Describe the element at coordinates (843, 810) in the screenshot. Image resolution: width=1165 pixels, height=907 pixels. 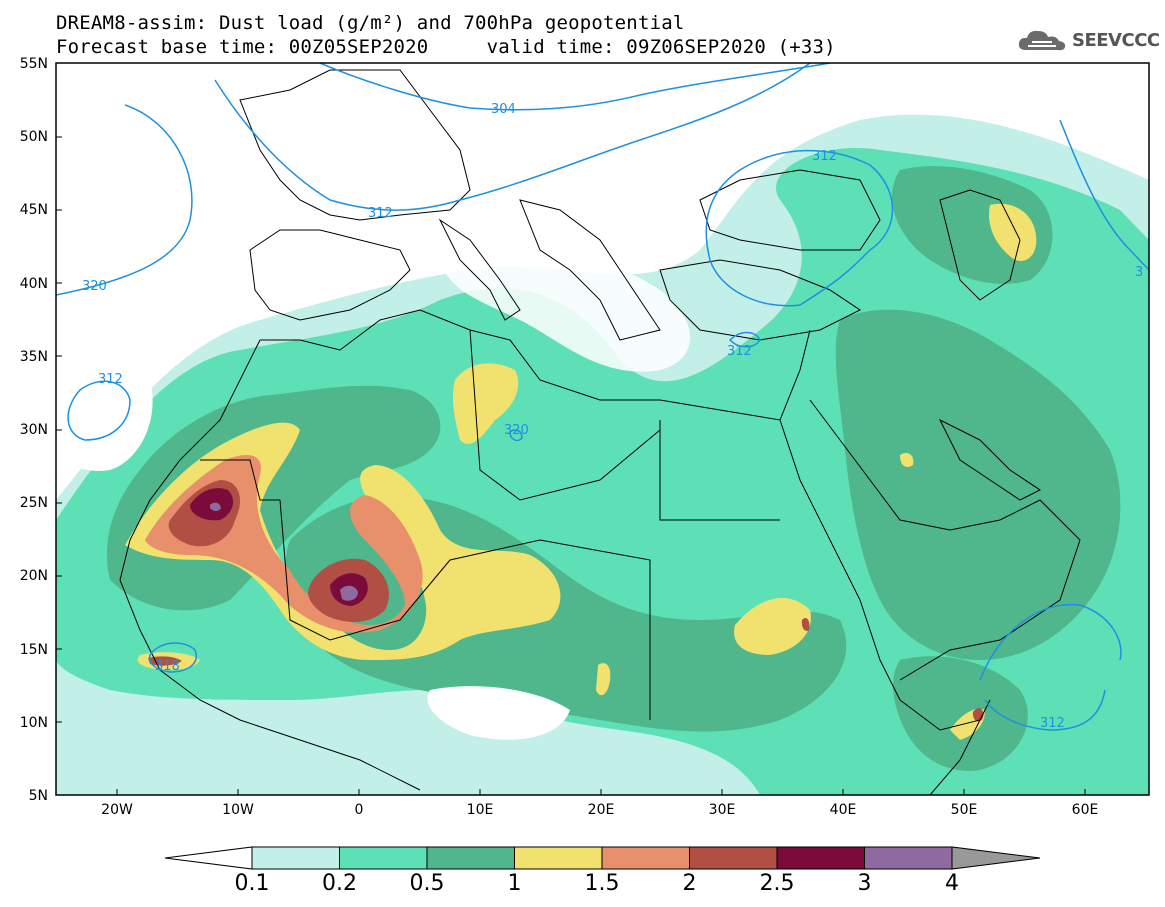
I see `lon-label: 40E` at that location.